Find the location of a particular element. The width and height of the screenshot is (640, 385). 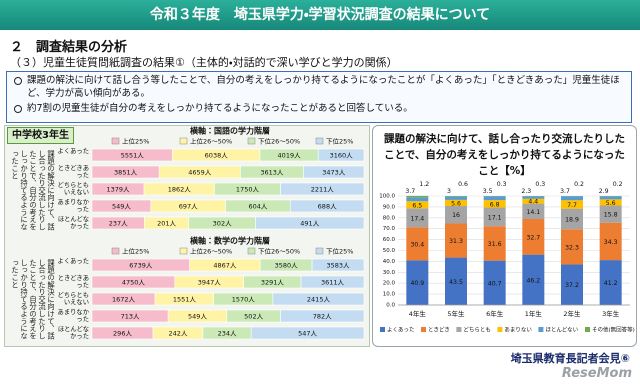

footer: 埼玉県教育長記者会見⑥ is located at coordinates (570, 358).